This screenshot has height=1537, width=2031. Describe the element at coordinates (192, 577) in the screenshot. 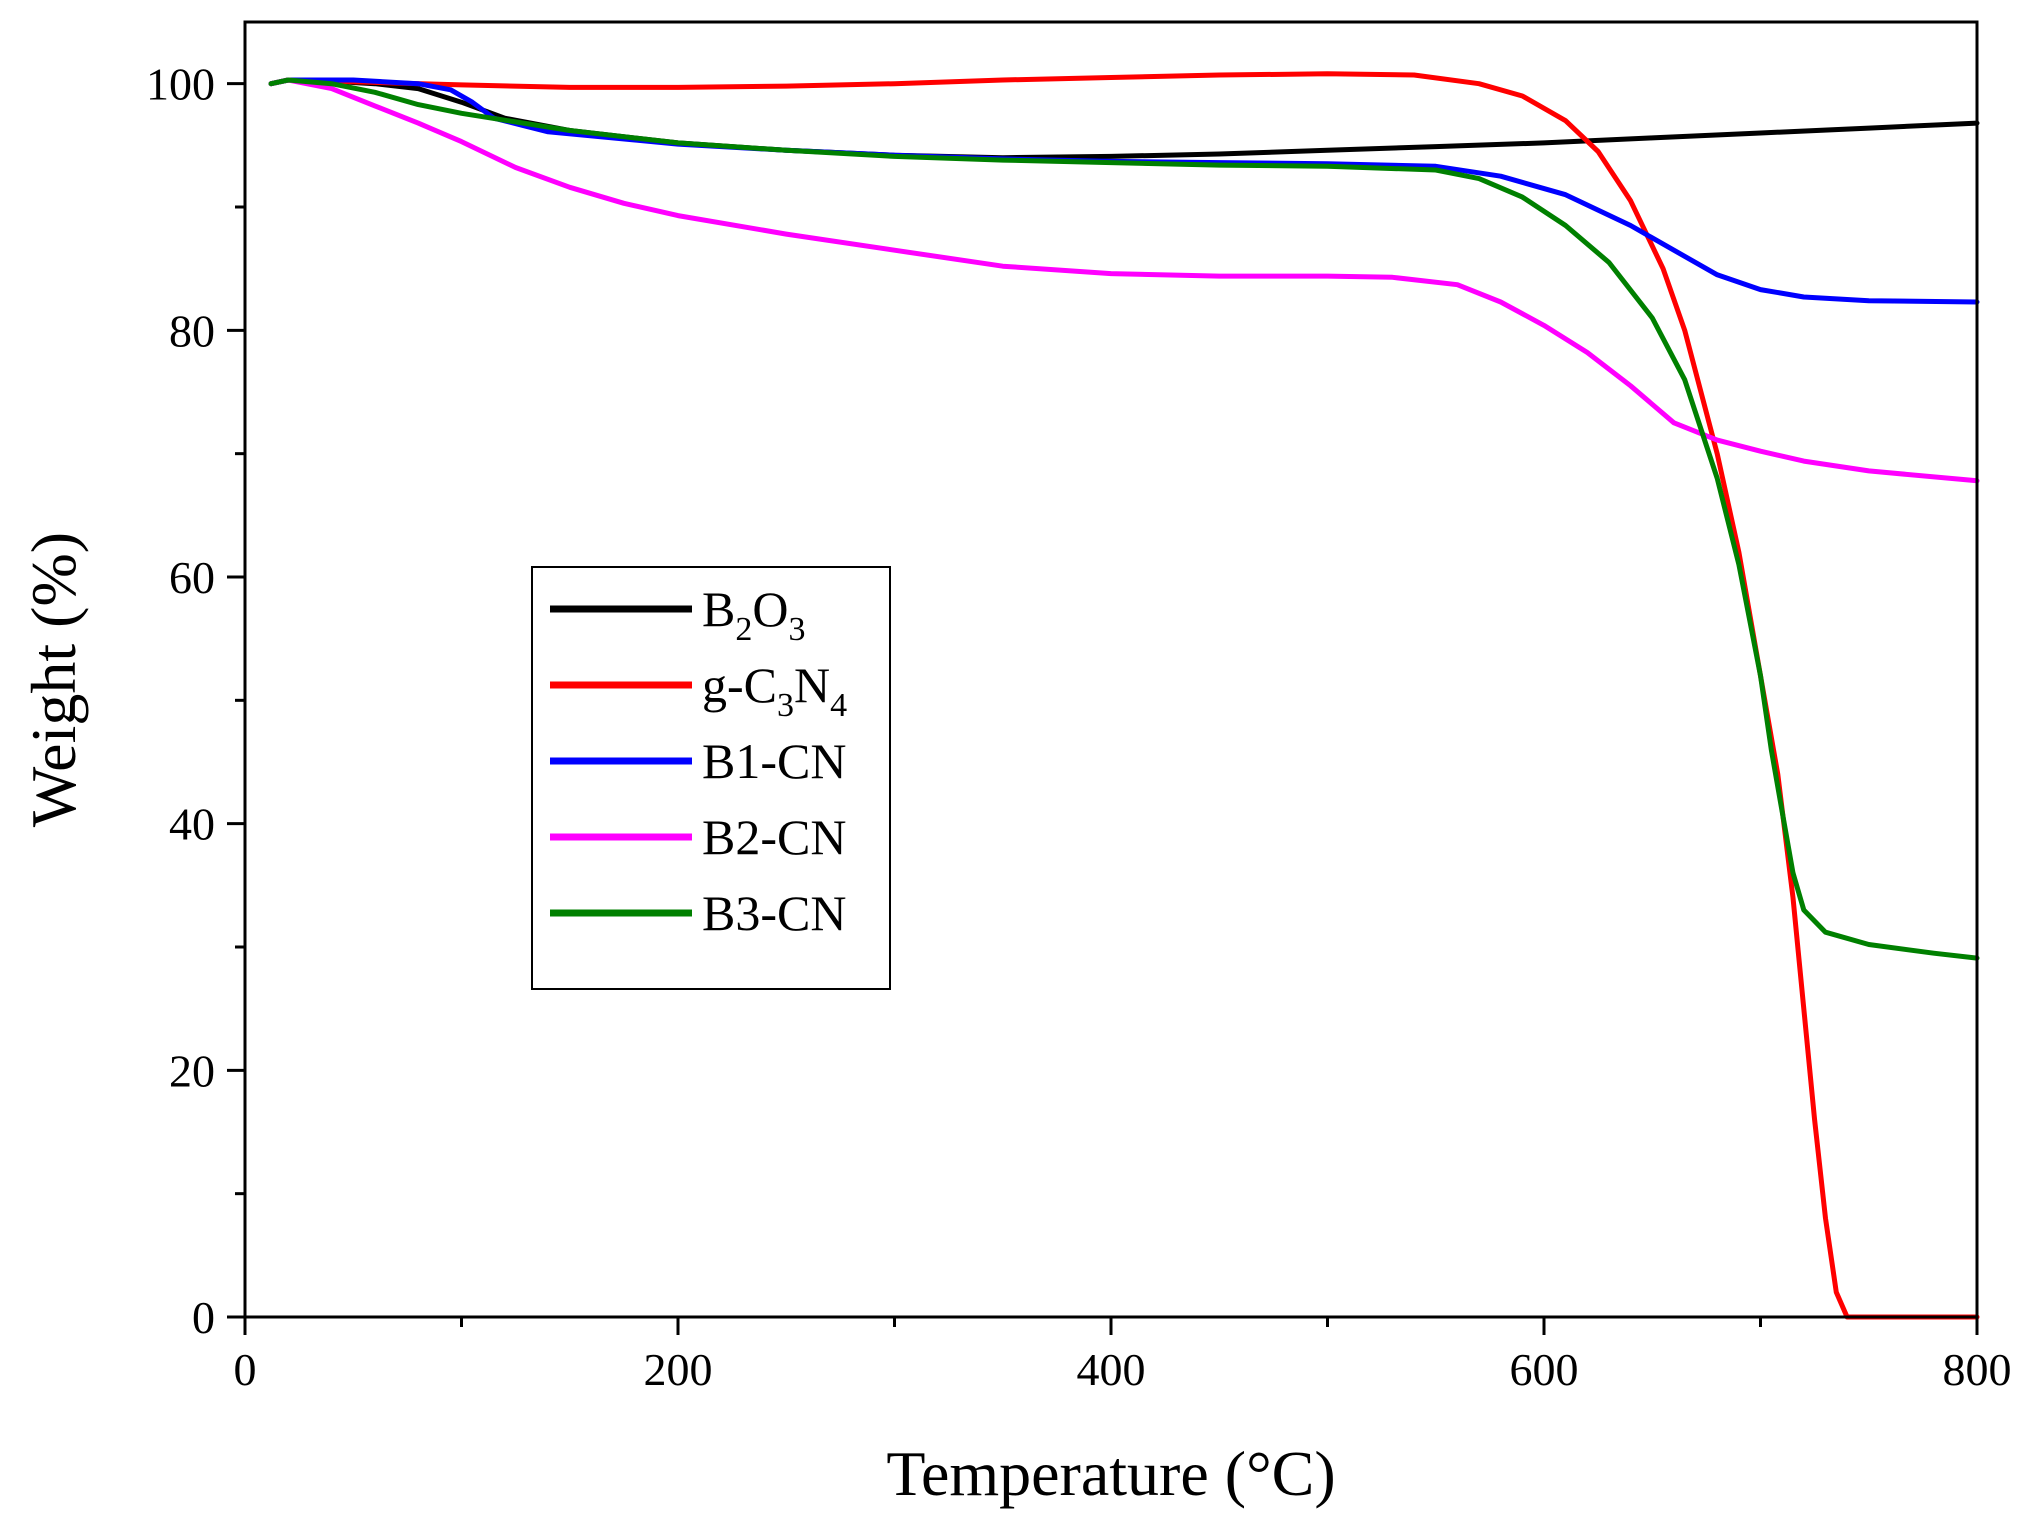

I see `y-tick-label: 60` at that location.